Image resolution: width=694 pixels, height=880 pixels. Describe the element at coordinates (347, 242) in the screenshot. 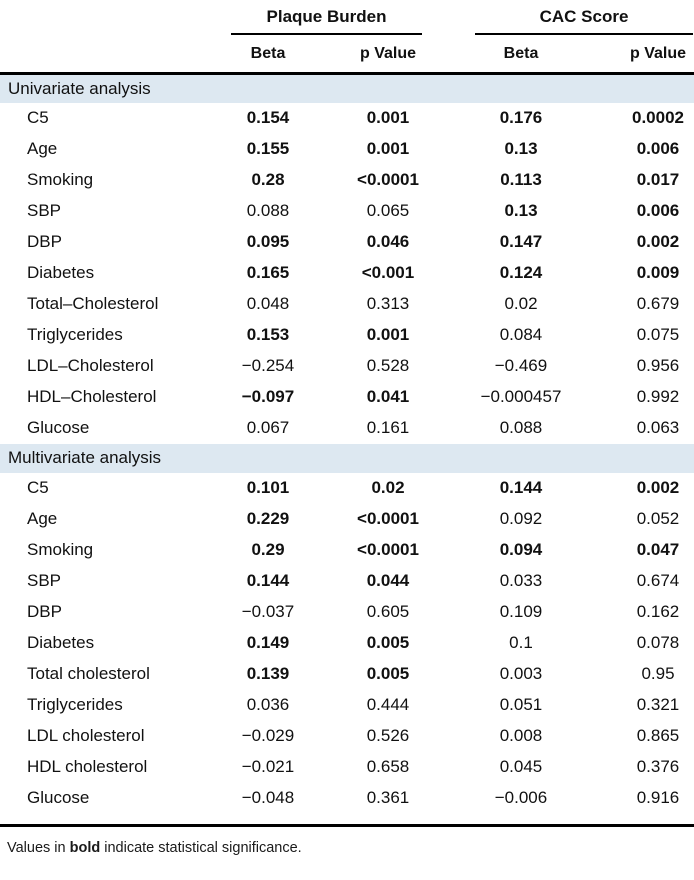

I see `table-row: DBP 0.095 0.046 0.147 0.002` at that location.